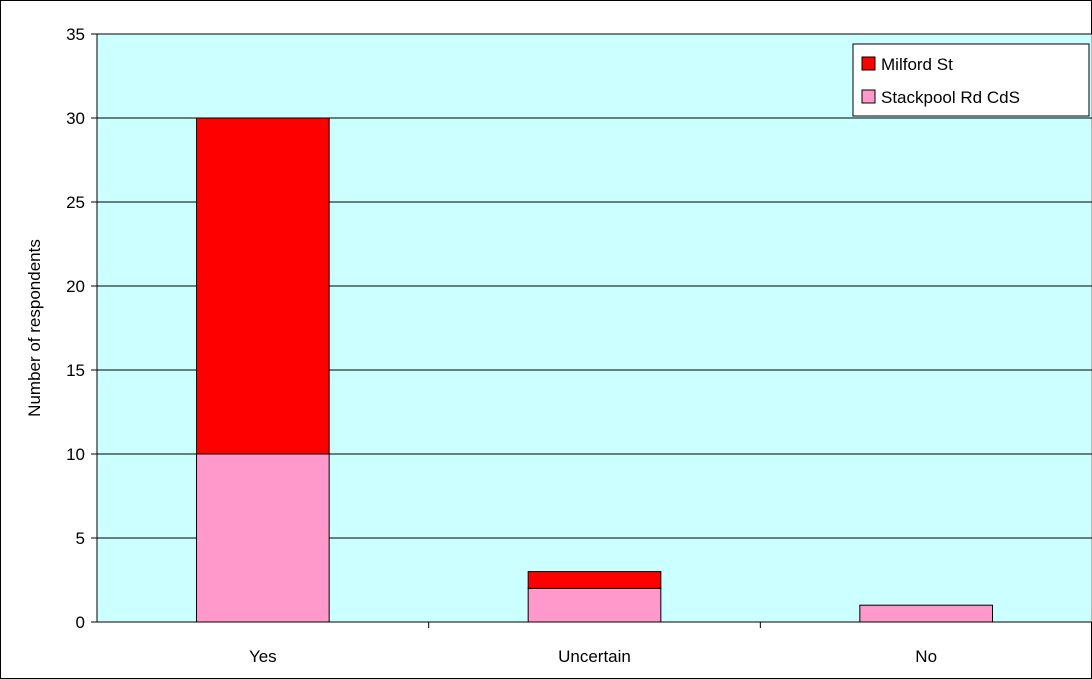 The height and width of the screenshot is (679, 1092). Describe the element at coordinates (34, 328) in the screenshot. I see `y-axis-label: Number of respondents` at that location.